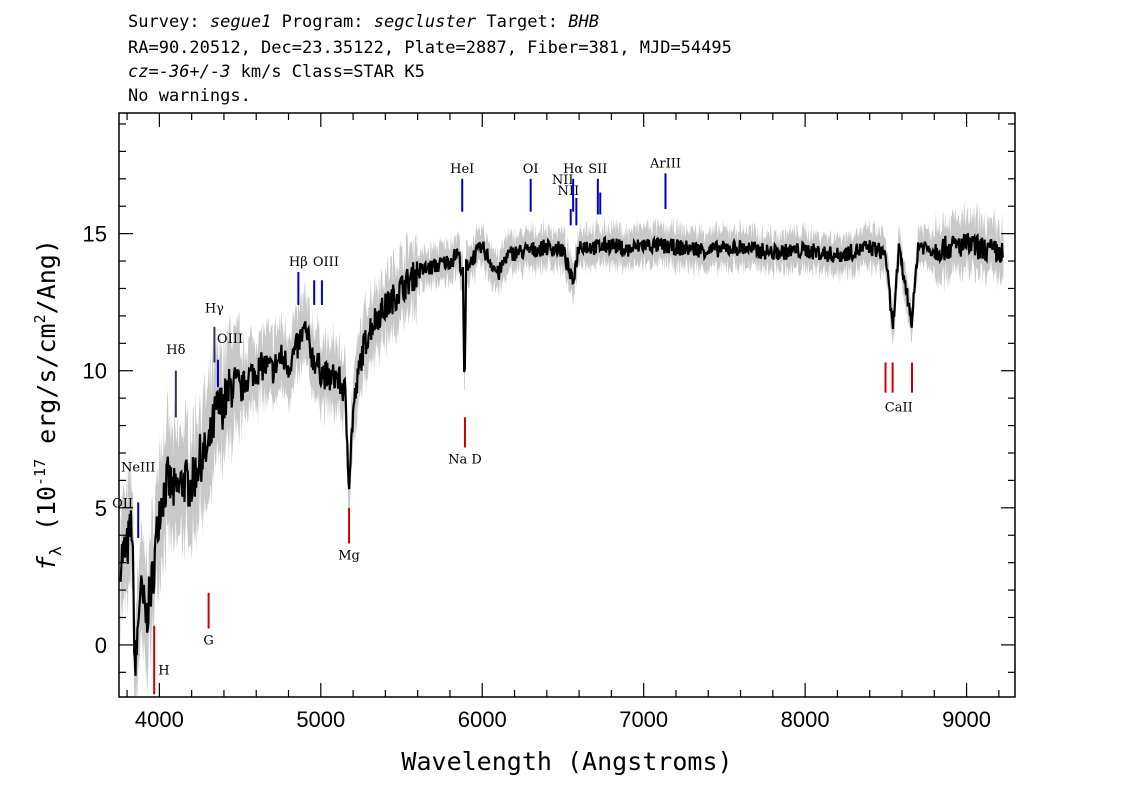  Describe the element at coordinates (194, 72) in the screenshot. I see `cz-value: -36+/-3` at that location.